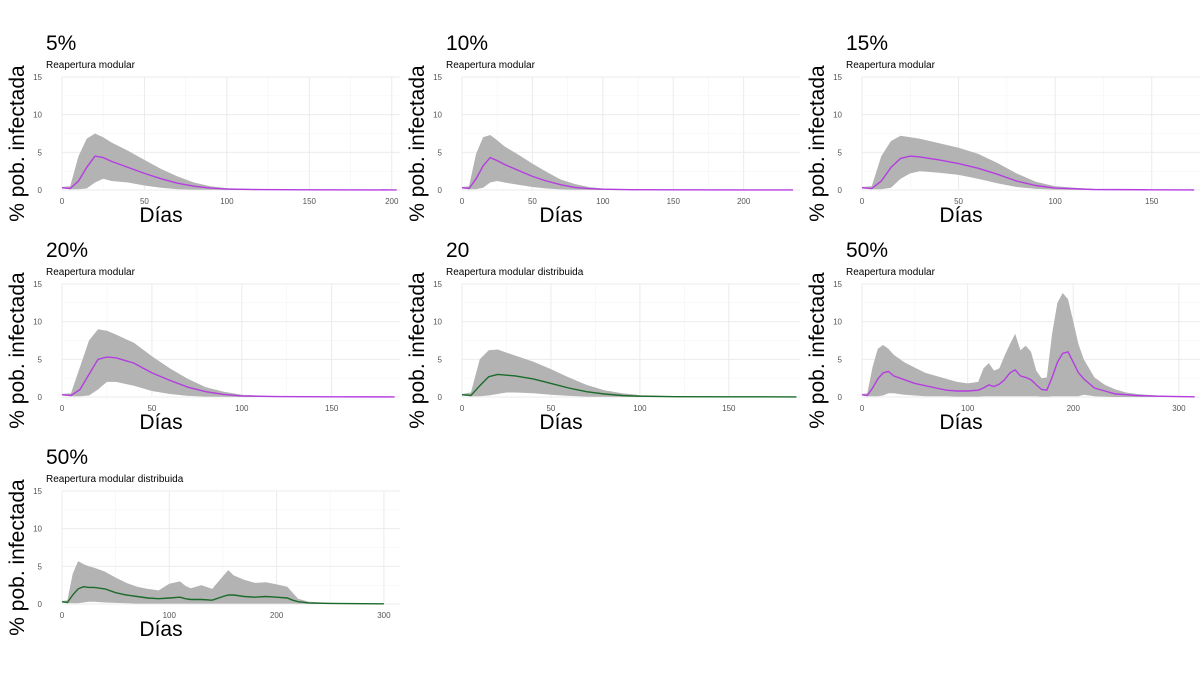 The height and width of the screenshot is (675, 1200). I want to click on panel-title: 20%, so click(67, 250).